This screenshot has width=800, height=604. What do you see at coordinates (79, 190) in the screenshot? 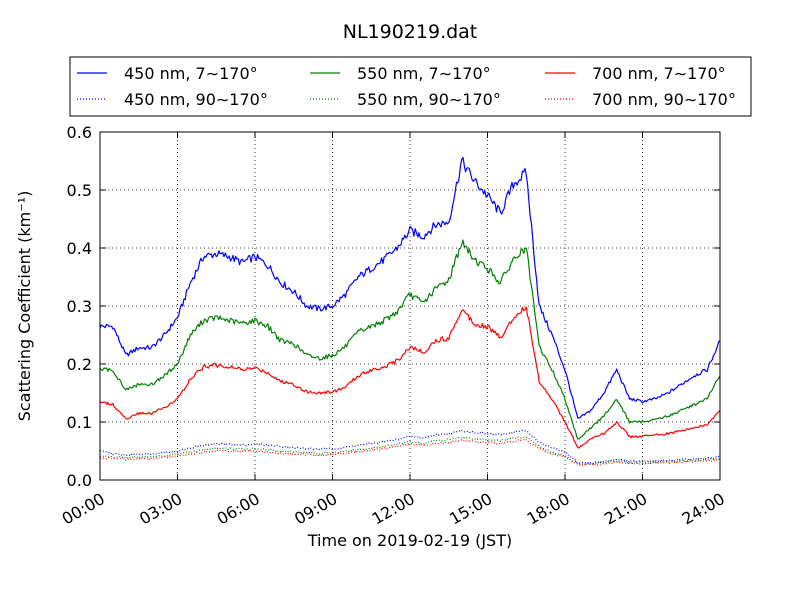
I see `y-tick-label: 0.5` at bounding box center [79, 190].